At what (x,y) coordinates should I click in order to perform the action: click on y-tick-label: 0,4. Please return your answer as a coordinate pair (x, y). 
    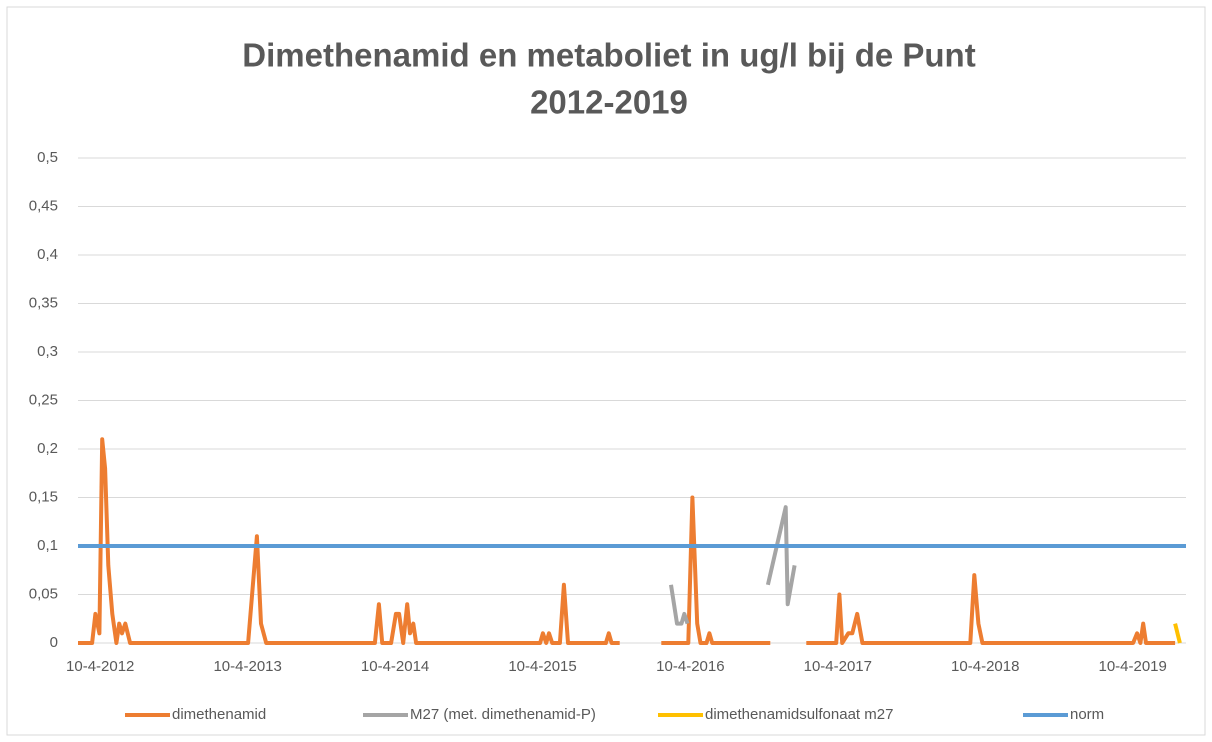
    Looking at the image, I should click on (47, 254).